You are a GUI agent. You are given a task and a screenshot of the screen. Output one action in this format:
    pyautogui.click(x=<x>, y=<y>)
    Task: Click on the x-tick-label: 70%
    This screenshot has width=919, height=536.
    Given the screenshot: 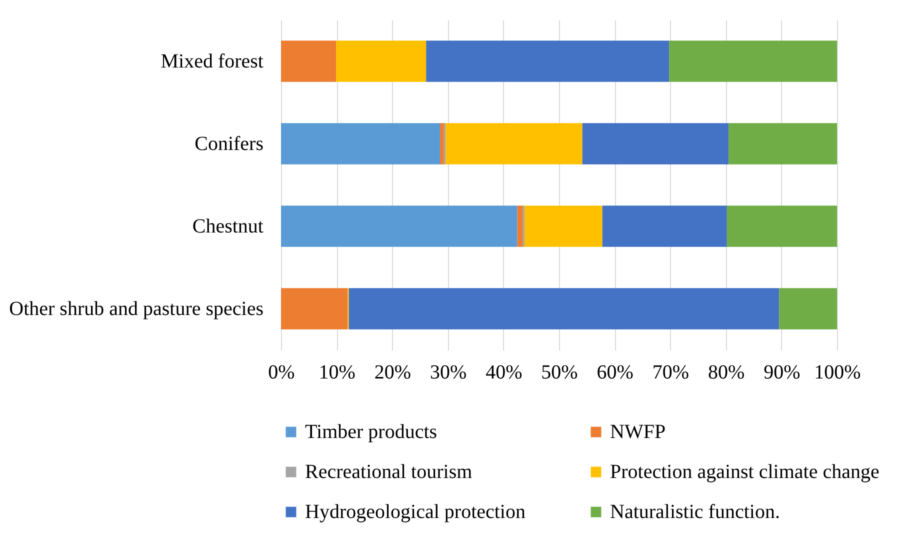 What is the action you would take?
    pyautogui.click(x=671, y=373)
    